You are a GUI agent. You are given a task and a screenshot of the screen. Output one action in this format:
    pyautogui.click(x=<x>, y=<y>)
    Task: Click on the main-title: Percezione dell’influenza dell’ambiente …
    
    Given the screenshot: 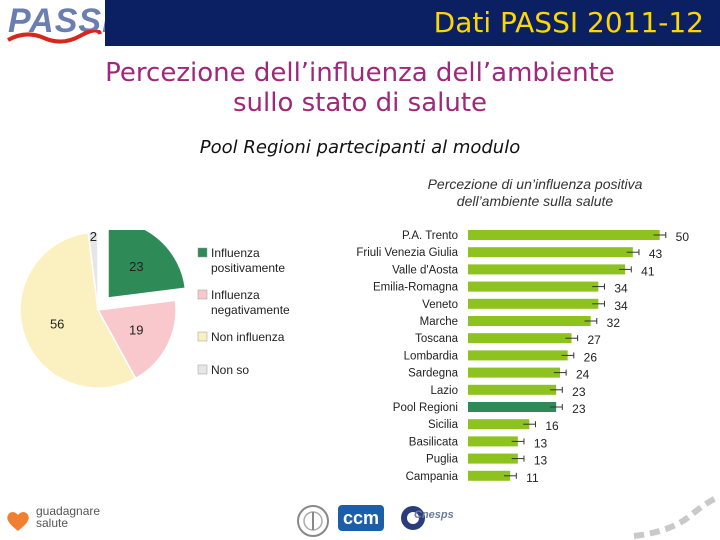 What is the action you would take?
    pyautogui.click(x=360, y=88)
    